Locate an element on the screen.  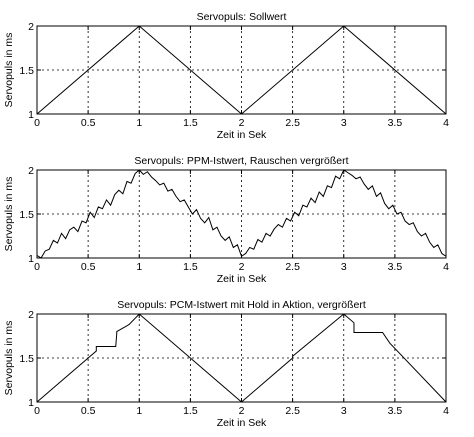
chart-title: Servopuls: Sollwert is located at coordinates (242, 17).